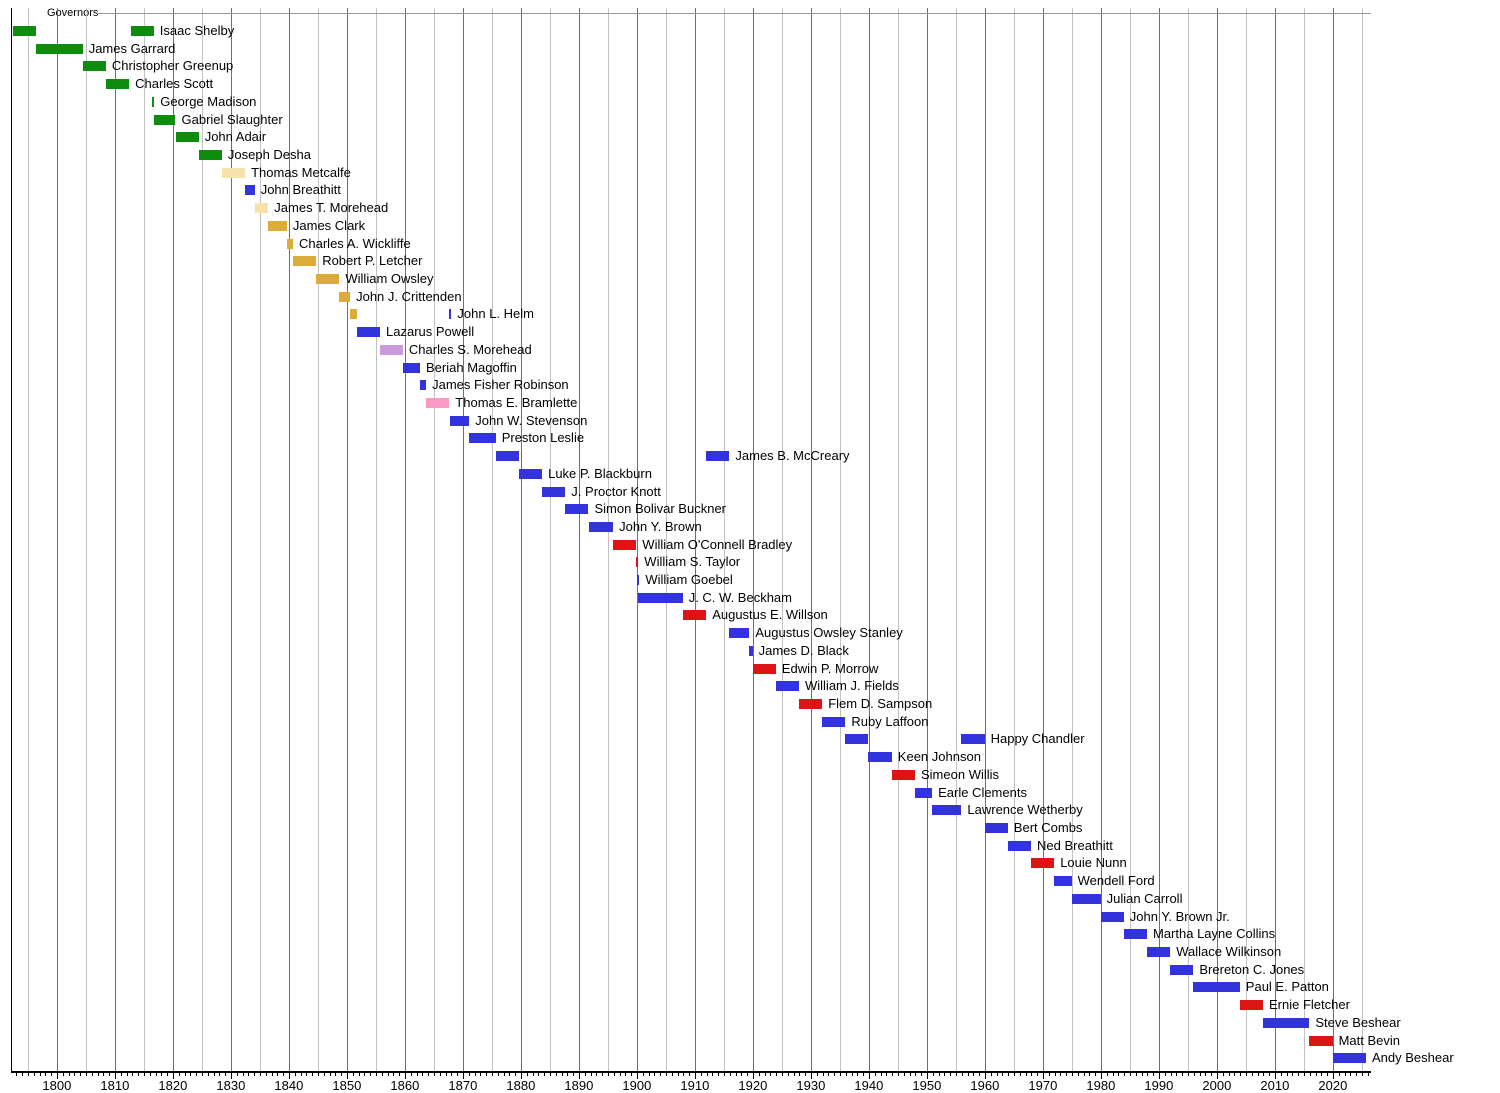 This screenshot has width=1500, height=1093. What do you see at coordinates (1144, 898) in the screenshot?
I see `governor-label: Julian Carroll` at bounding box center [1144, 898].